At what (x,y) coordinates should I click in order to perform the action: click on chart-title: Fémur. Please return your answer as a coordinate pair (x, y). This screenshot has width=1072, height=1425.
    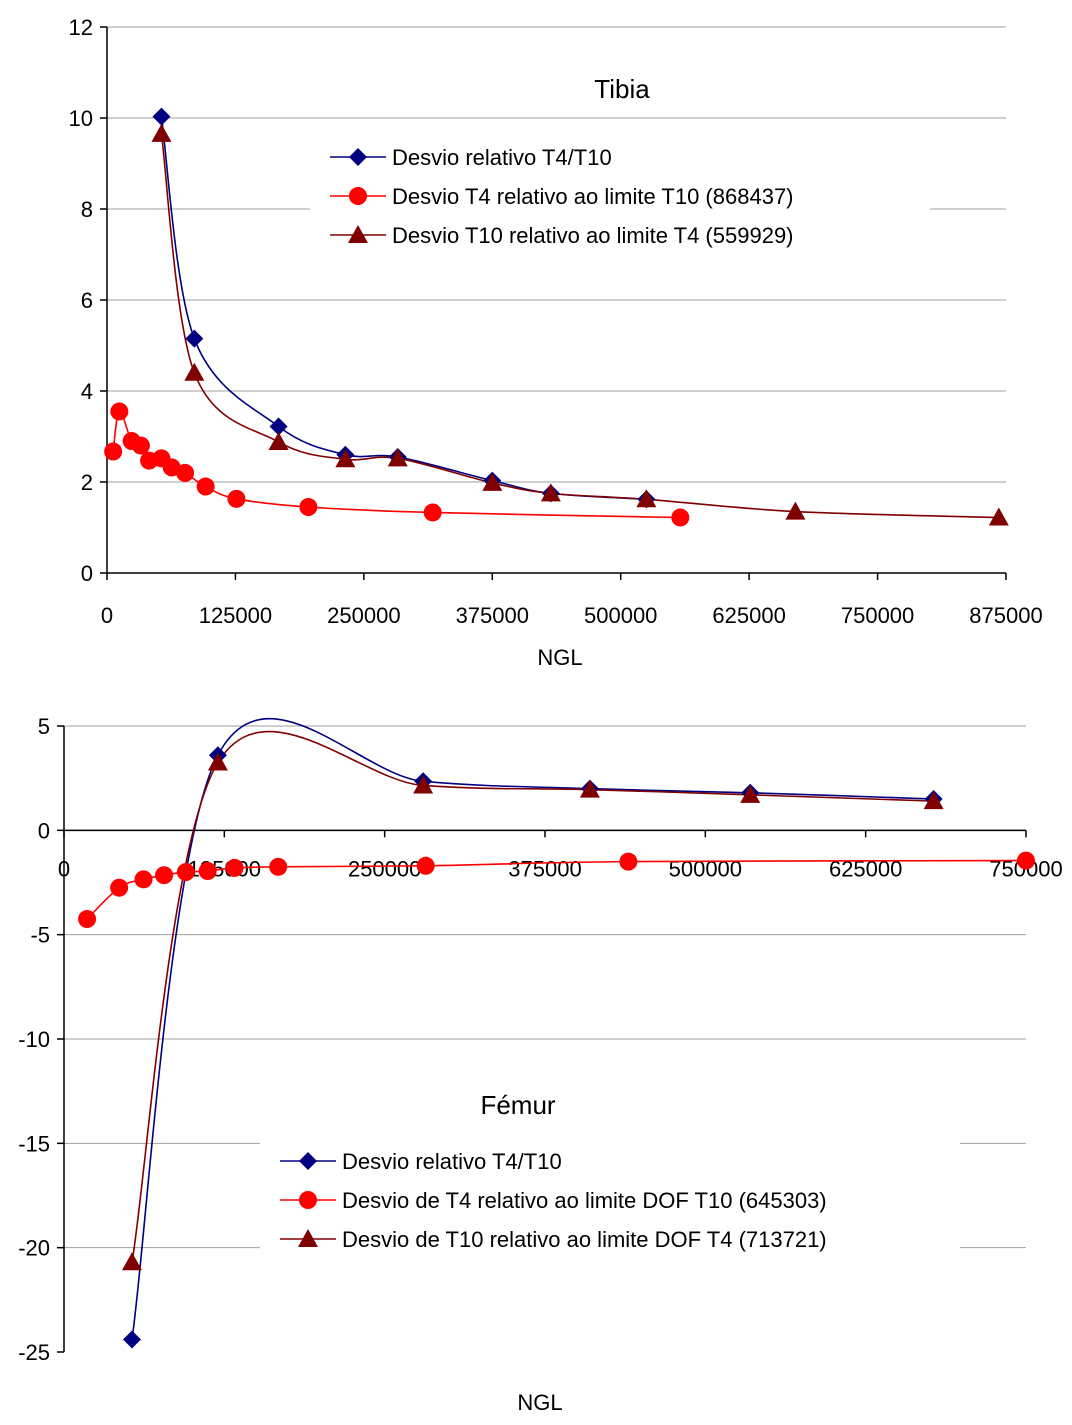
    Looking at the image, I should click on (517, 1105).